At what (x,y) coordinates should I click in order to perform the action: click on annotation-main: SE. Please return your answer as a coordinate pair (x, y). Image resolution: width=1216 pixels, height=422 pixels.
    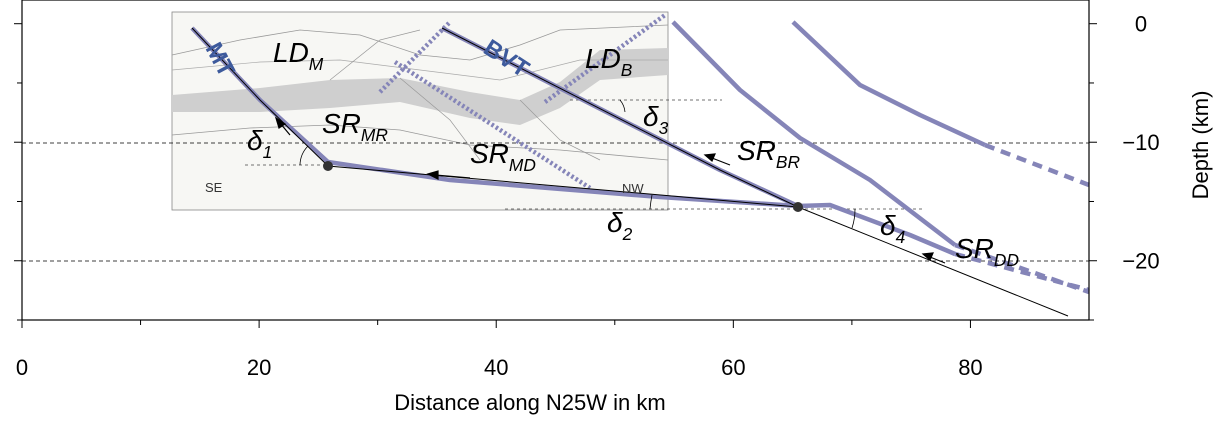
    Looking at the image, I should click on (214, 187).